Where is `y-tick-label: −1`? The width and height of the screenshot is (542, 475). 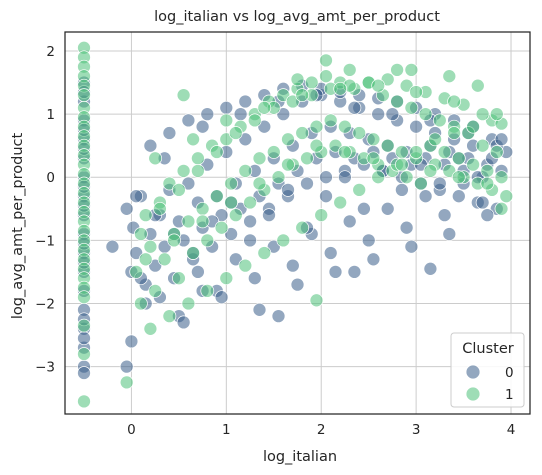
y-tick-label: −1 is located at coordinates (45, 241).